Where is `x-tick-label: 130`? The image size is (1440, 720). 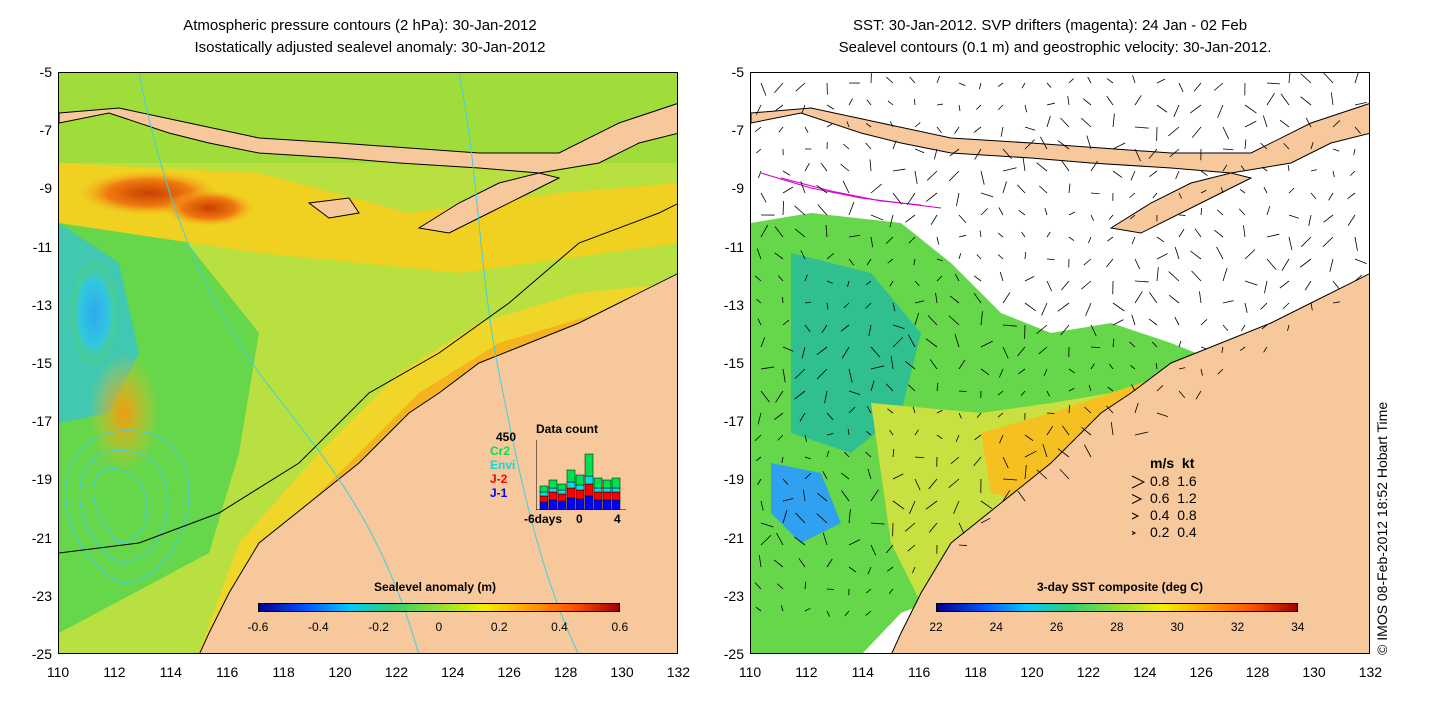
x-tick-label: 130 is located at coordinates (1314, 672).